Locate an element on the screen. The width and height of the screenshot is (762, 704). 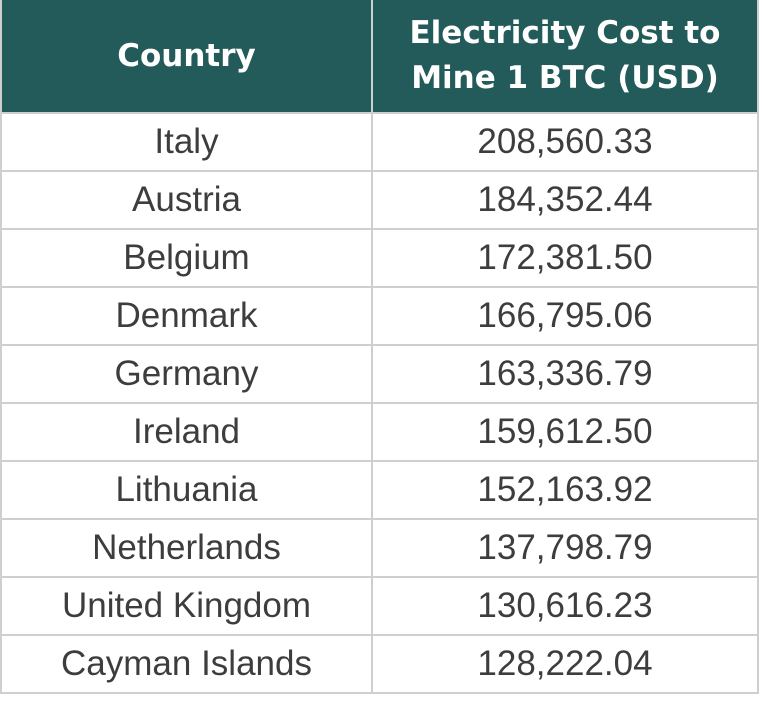
cost-cell: 184,352.44 is located at coordinates (565, 200).